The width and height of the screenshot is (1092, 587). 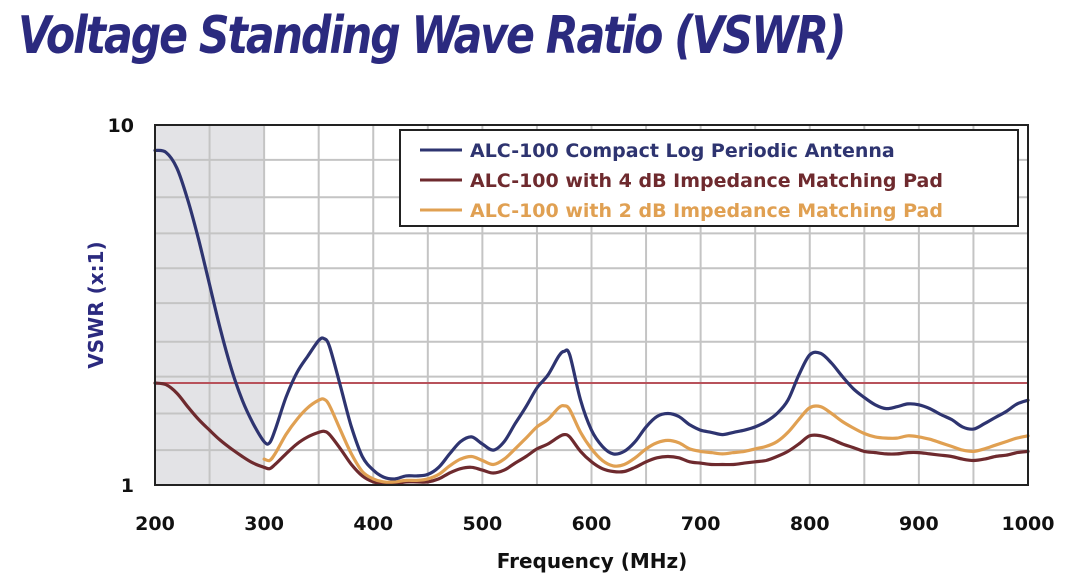 I want to click on x-tick-label: 200, so click(x=155, y=524).